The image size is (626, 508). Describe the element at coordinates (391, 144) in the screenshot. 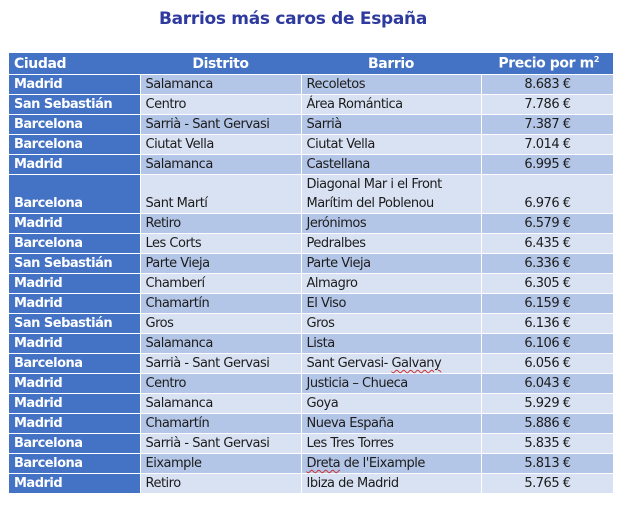

I see `cell-barrio: Ciutat Vella` at that location.